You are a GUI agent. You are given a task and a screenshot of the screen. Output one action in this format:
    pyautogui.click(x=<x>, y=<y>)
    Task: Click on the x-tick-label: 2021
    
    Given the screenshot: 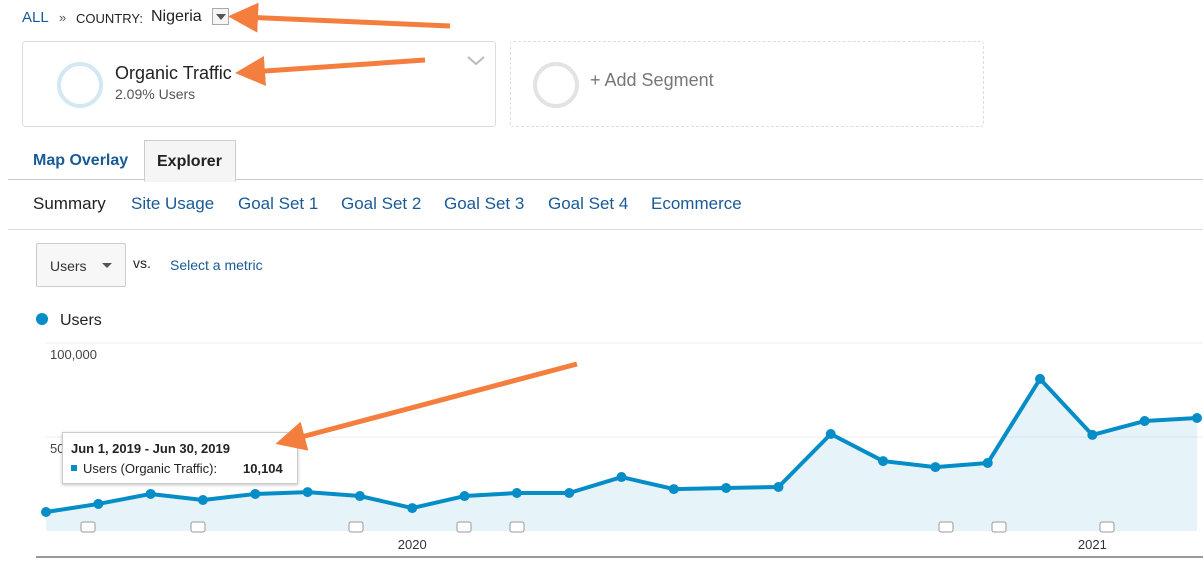 What is the action you would take?
    pyautogui.click(x=1092, y=544)
    